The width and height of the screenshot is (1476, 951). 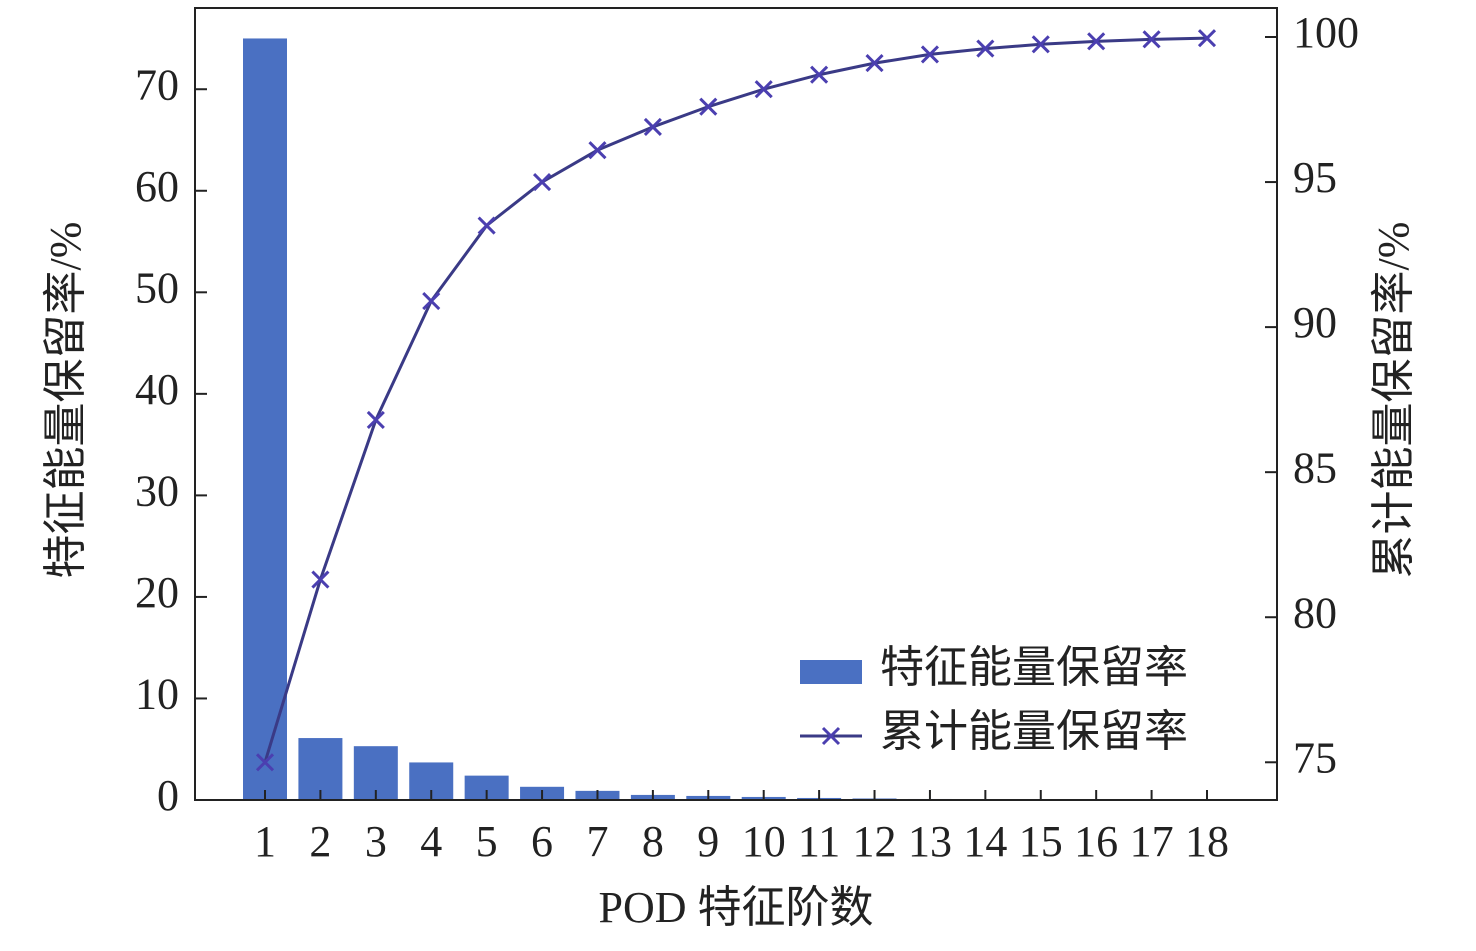 I want to click on x-tick-label: 4, so click(x=431, y=841).